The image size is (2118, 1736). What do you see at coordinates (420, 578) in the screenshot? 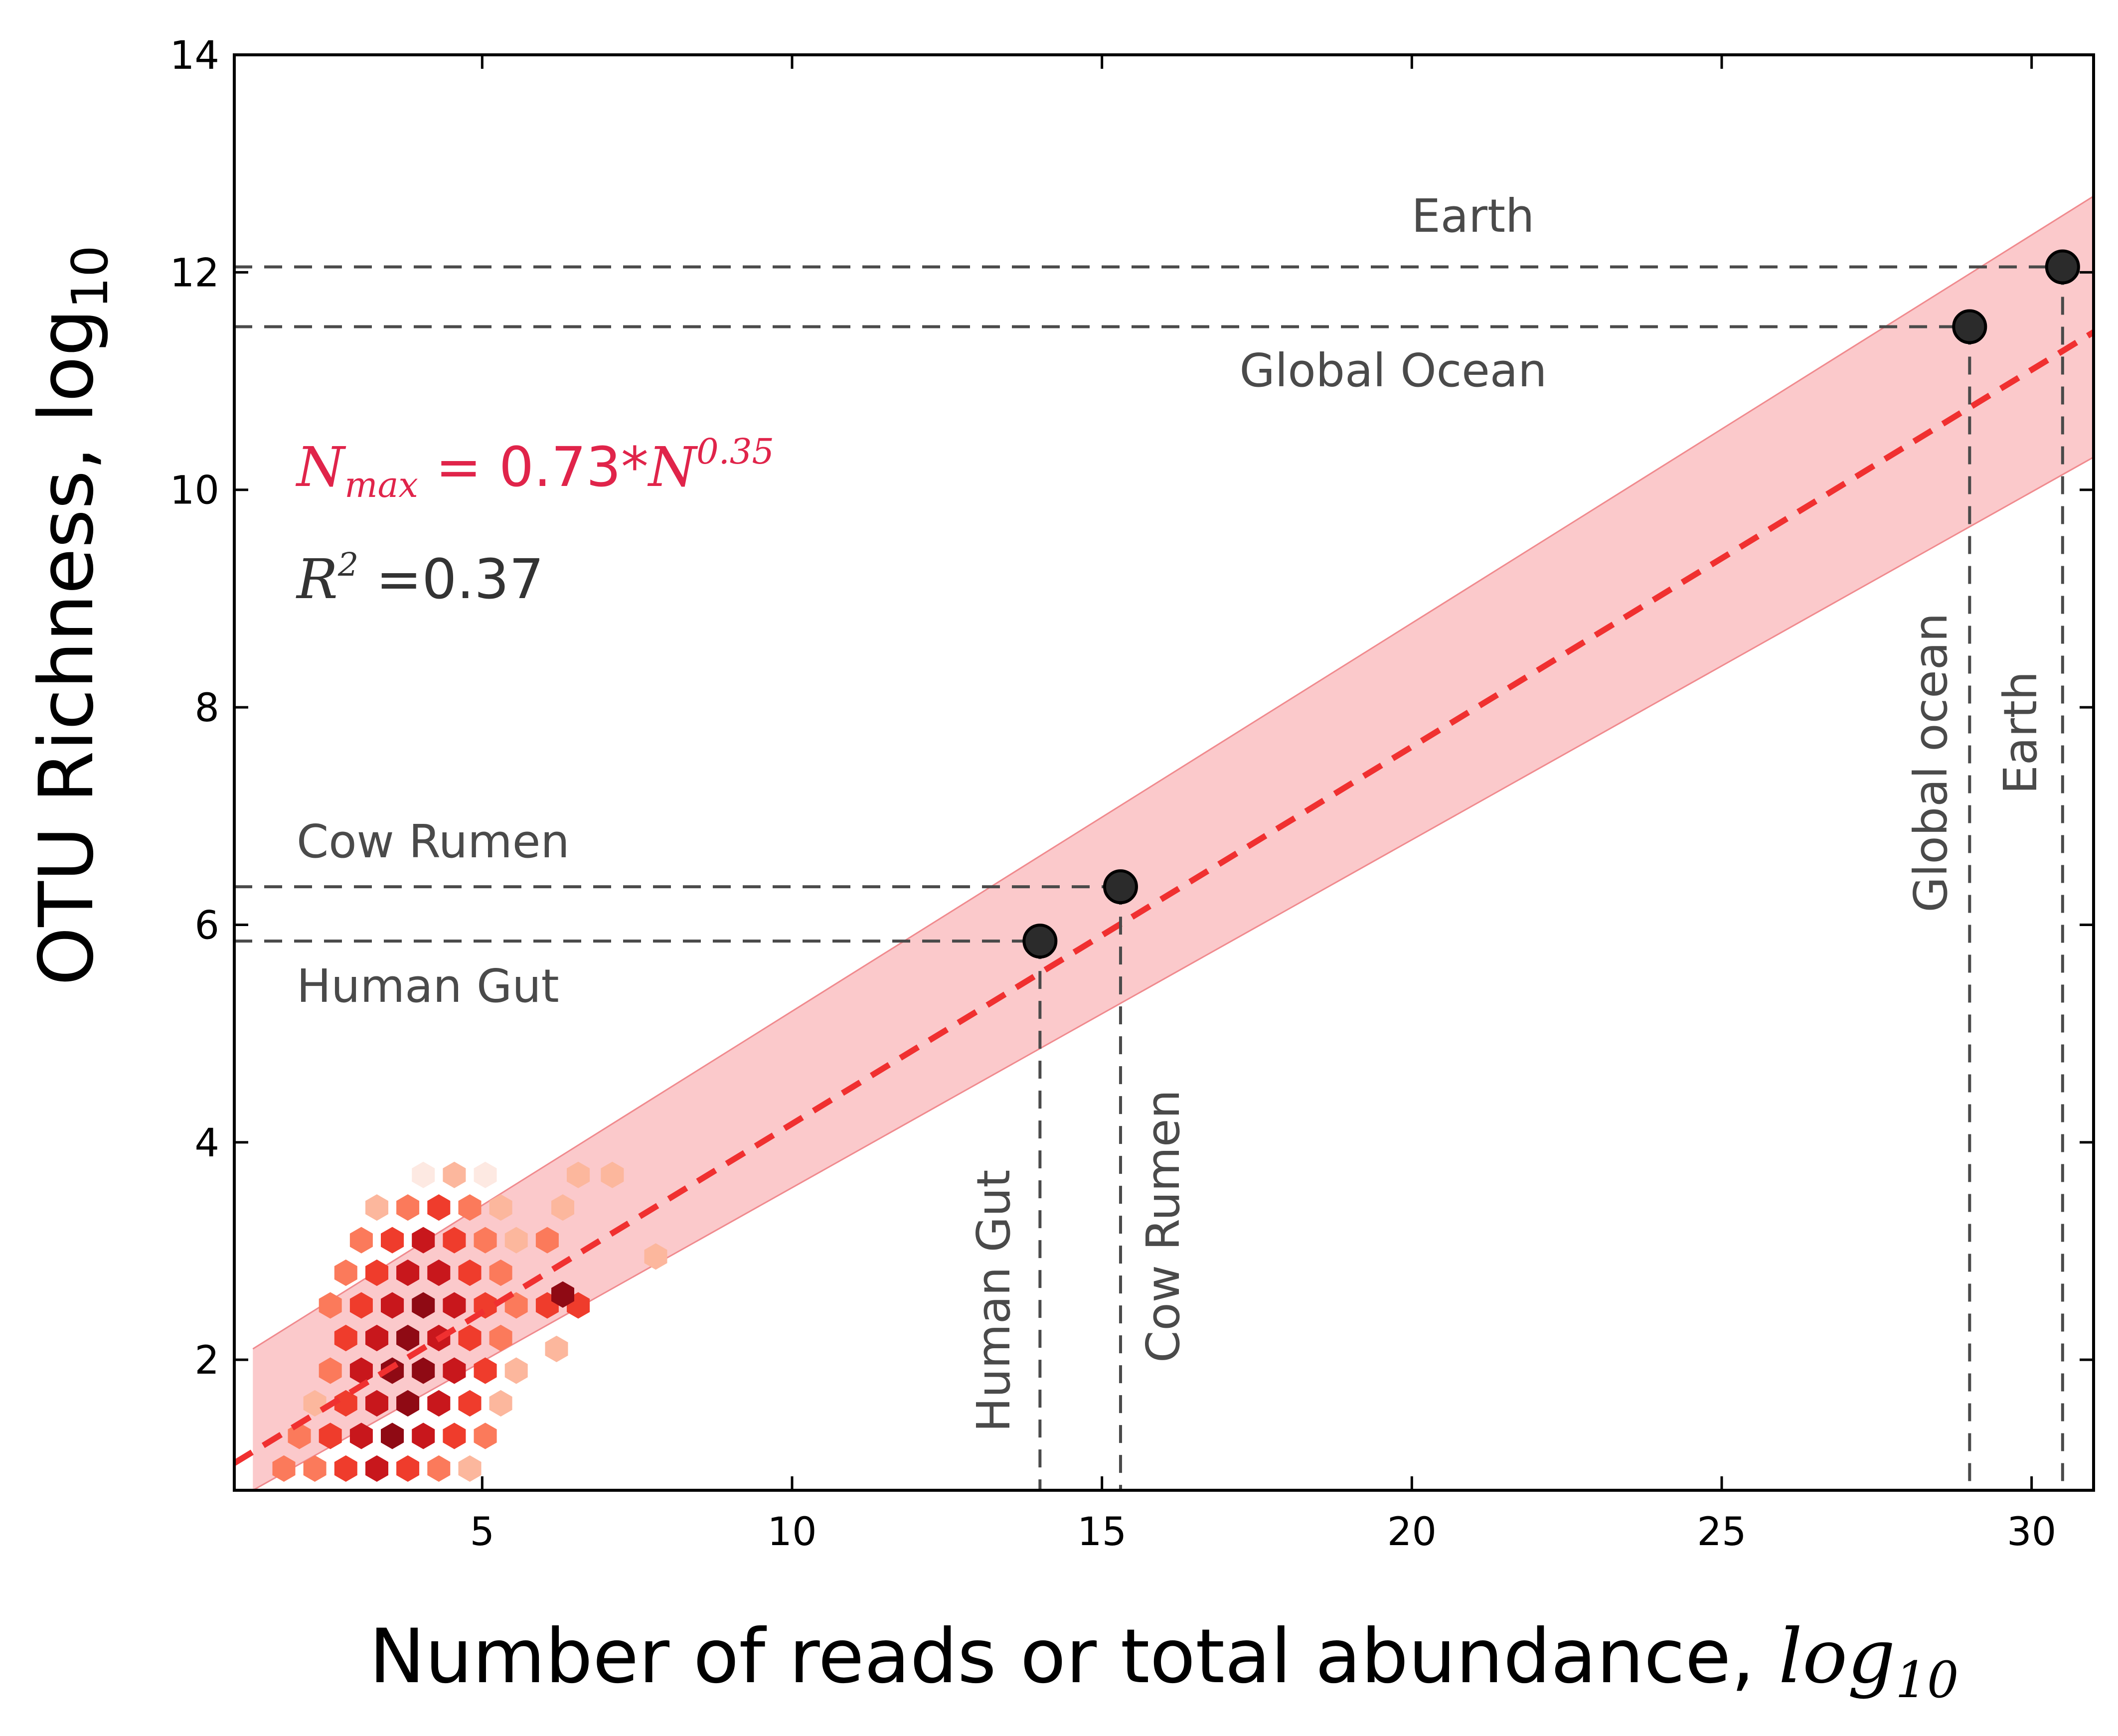
I see `r-squared: R2 =0.37` at bounding box center [420, 578].